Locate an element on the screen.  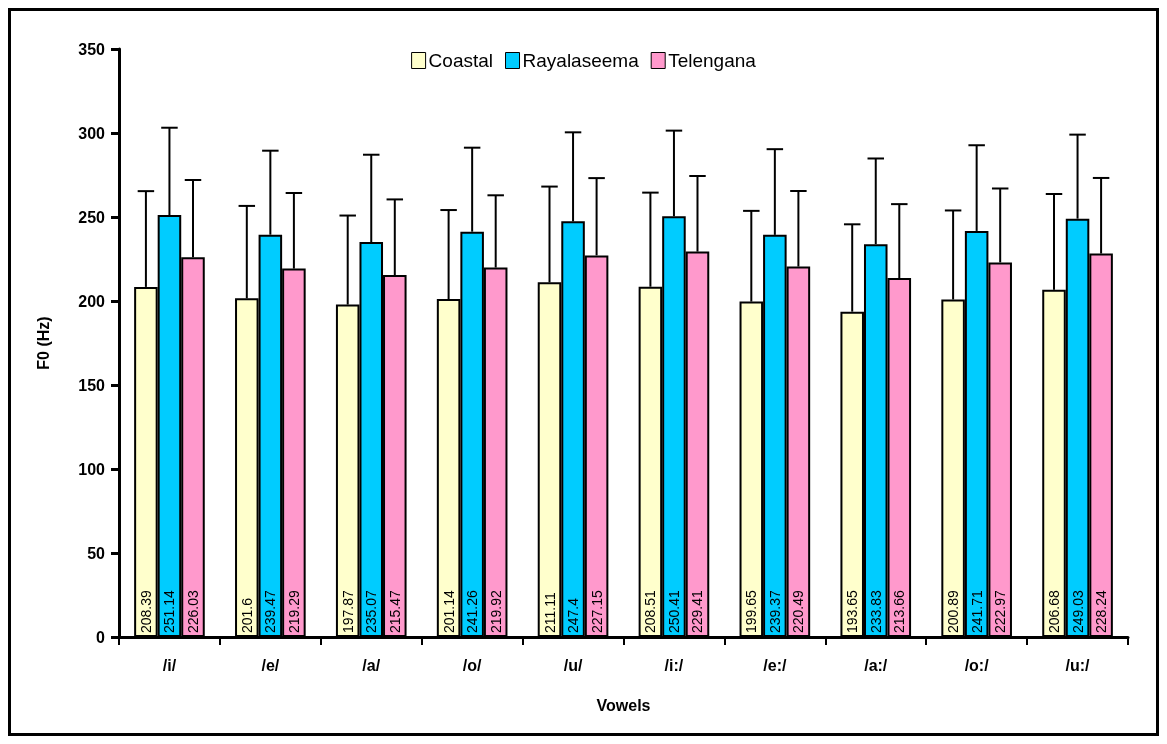
data-label: 228.24 is located at coordinates (1101, 611).